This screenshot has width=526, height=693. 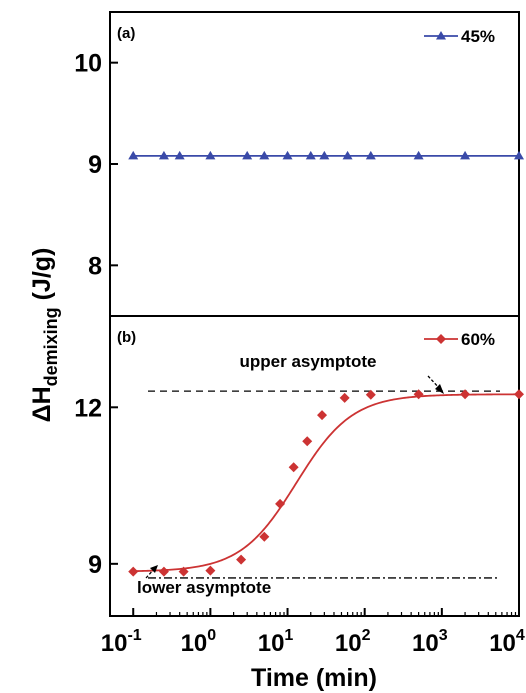 What do you see at coordinates (88, 408) in the screenshot?
I see `panel-b-ytick-label-1: 12` at bounding box center [88, 408].